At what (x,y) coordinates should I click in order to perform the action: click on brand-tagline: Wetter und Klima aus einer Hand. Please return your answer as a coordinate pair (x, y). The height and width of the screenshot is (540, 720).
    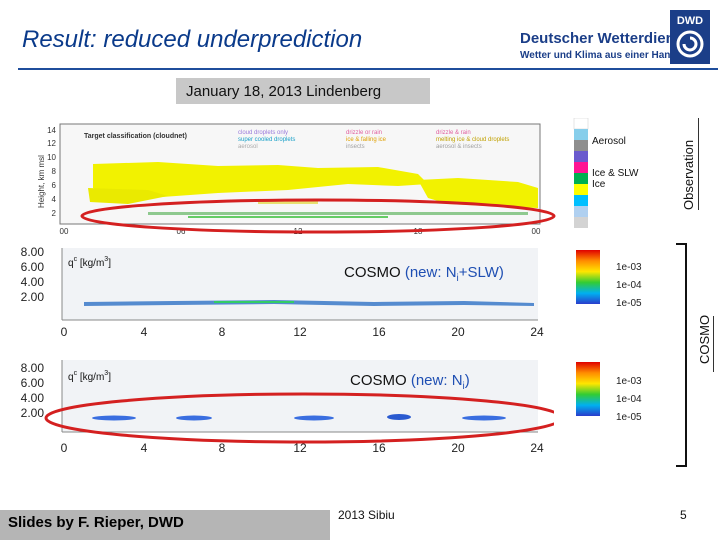
    Looking at the image, I should click on (598, 55).